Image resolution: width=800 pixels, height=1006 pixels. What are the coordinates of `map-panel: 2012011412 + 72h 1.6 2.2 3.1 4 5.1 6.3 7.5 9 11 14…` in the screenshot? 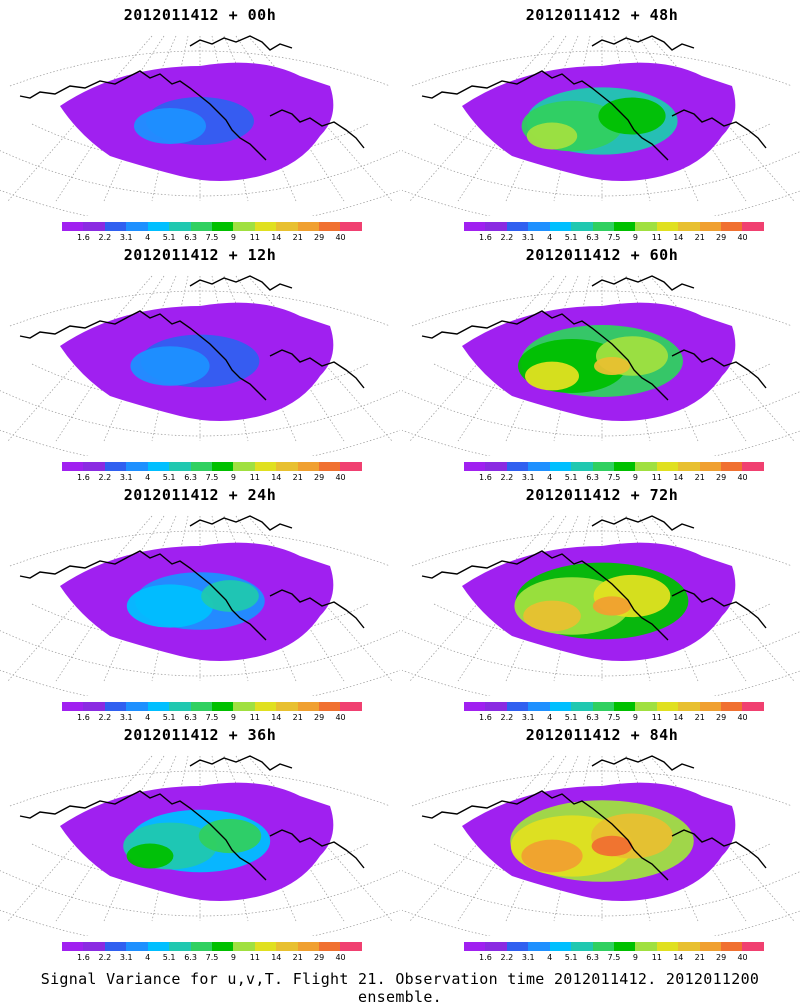 It's located at (601, 601).